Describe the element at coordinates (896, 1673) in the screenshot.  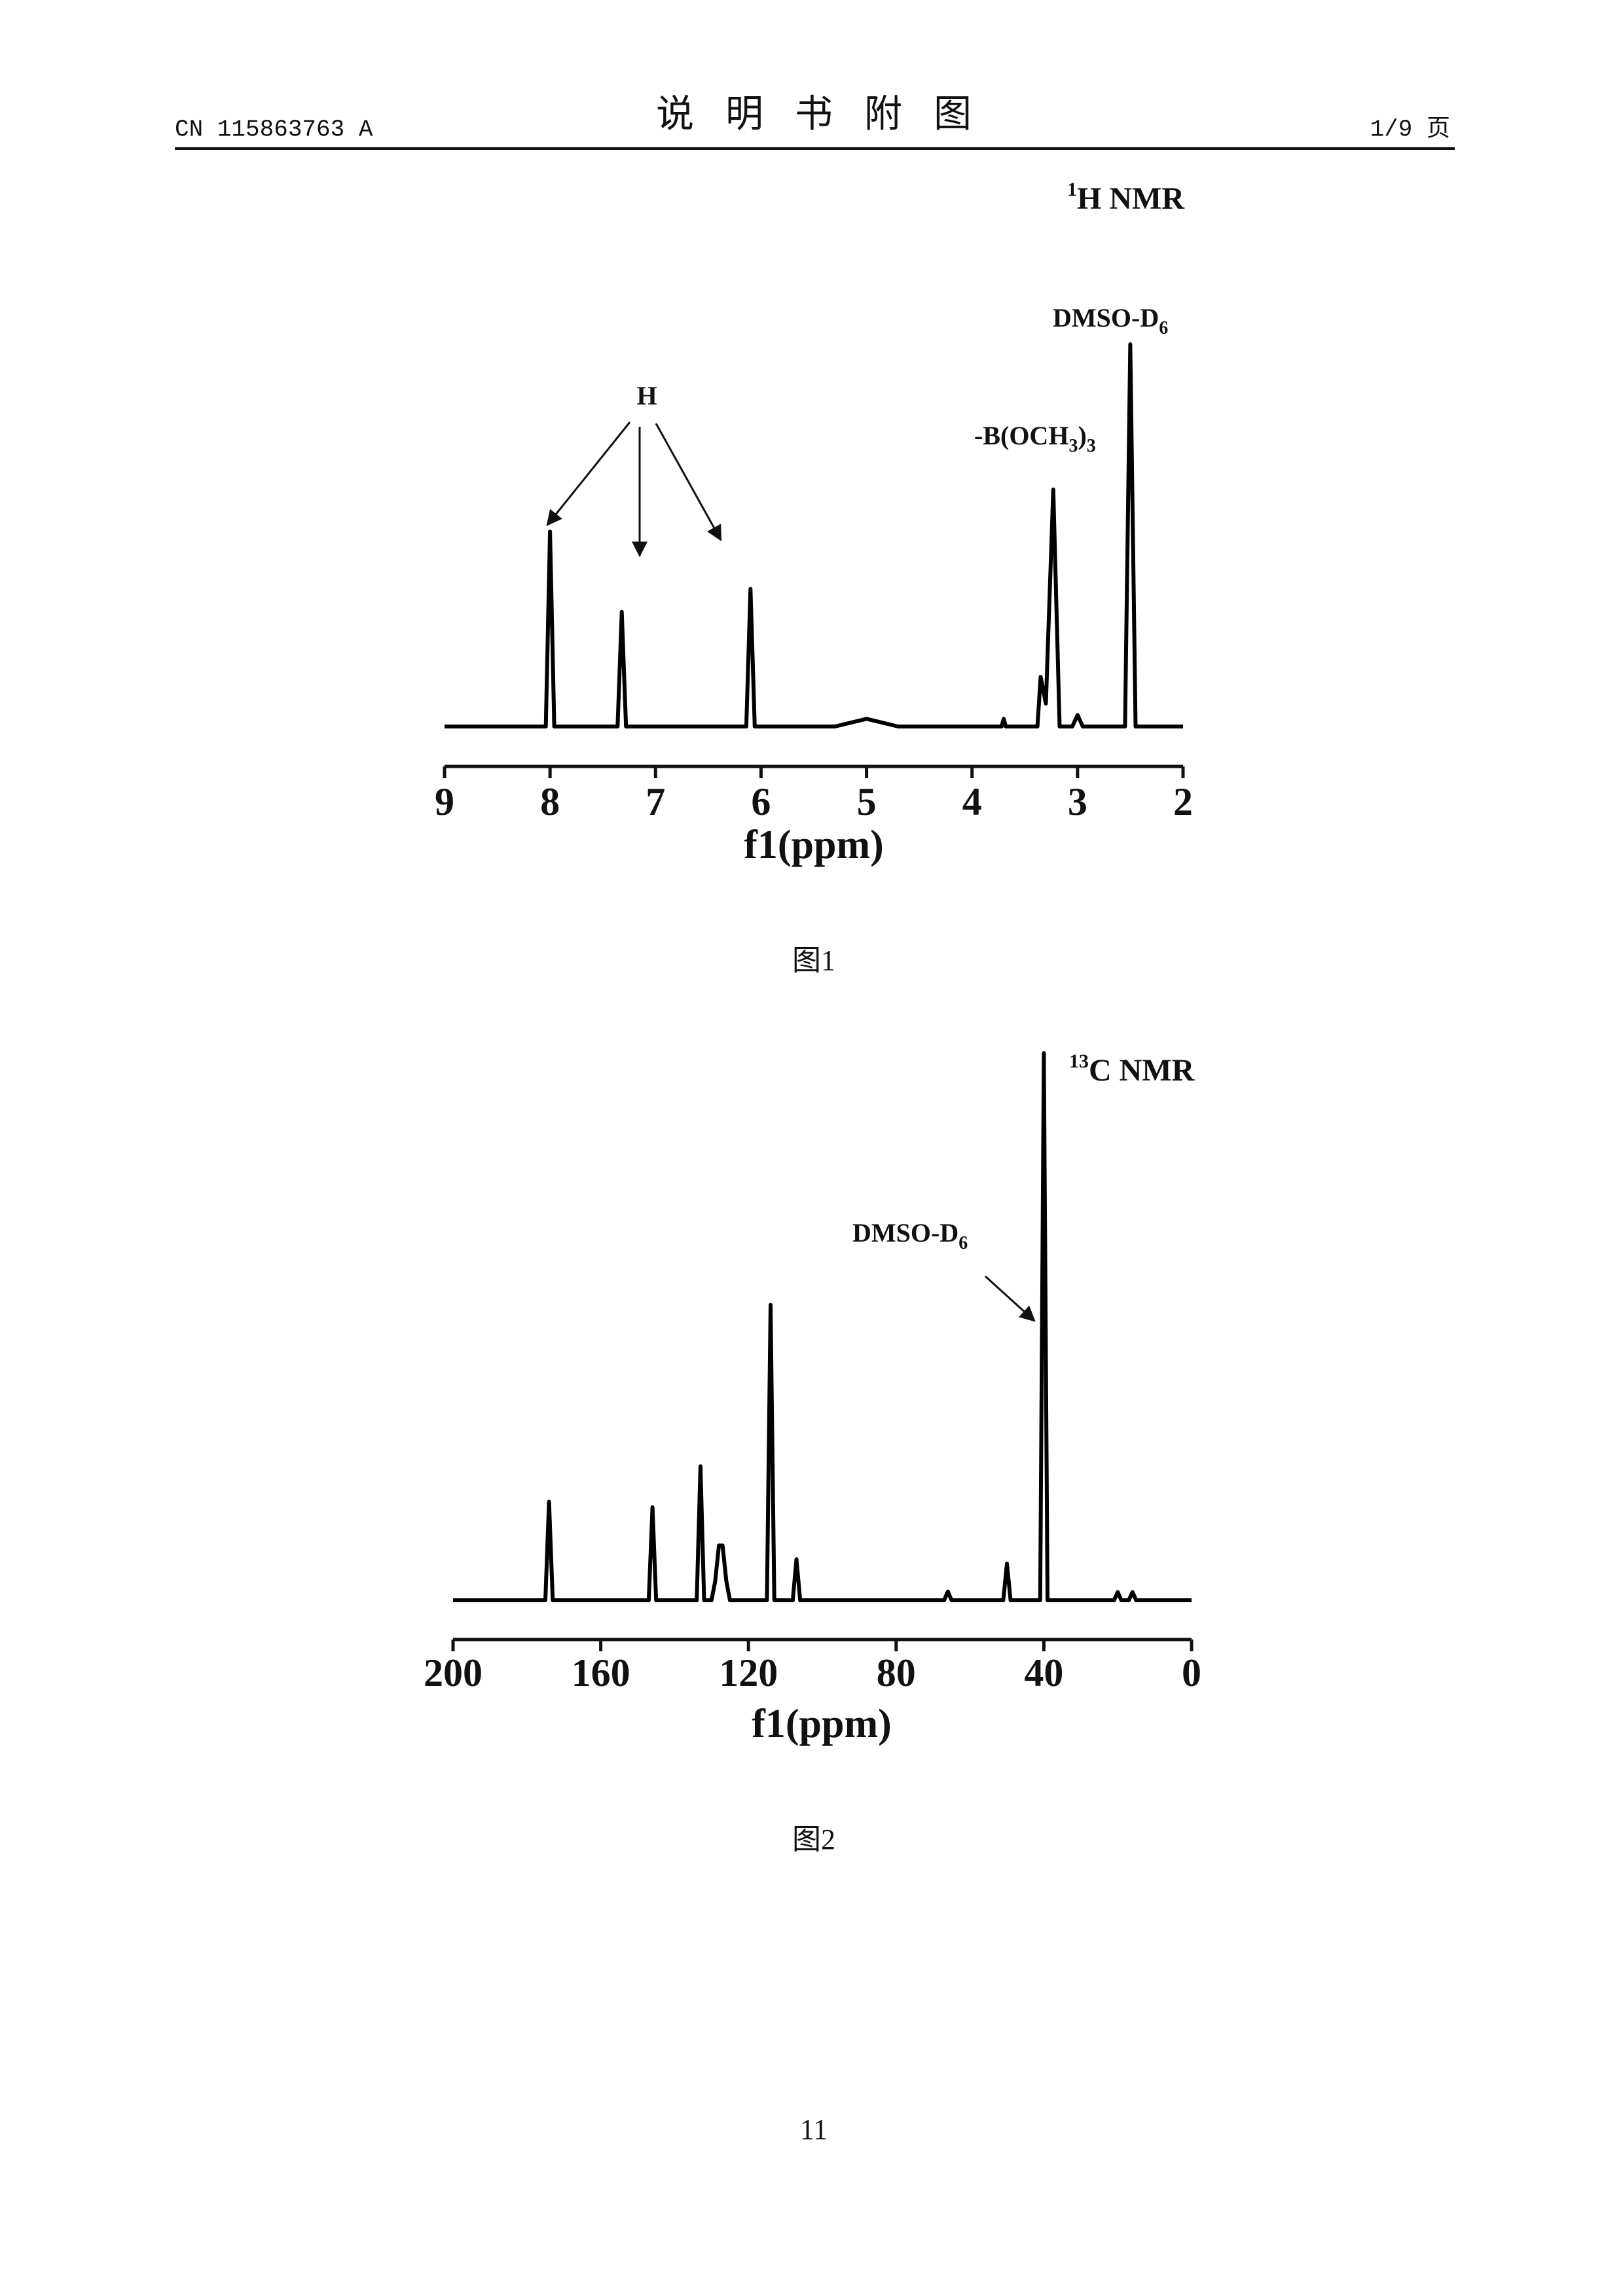
I see `x-tick-label: 80` at that location.